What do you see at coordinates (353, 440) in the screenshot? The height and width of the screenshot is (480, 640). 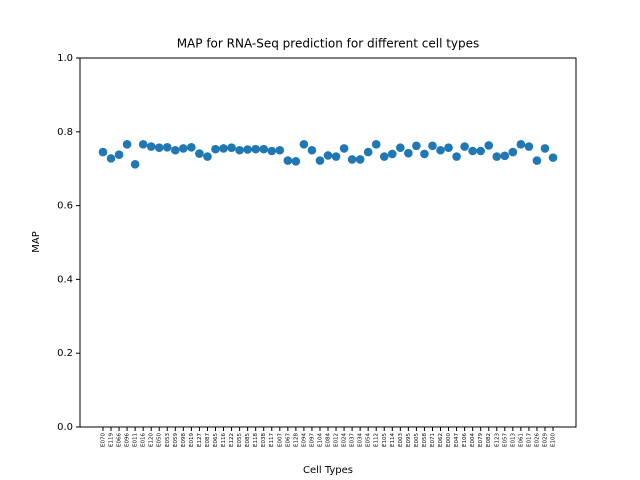 I see `x-tick-label: E037` at bounding box center [353, 440].